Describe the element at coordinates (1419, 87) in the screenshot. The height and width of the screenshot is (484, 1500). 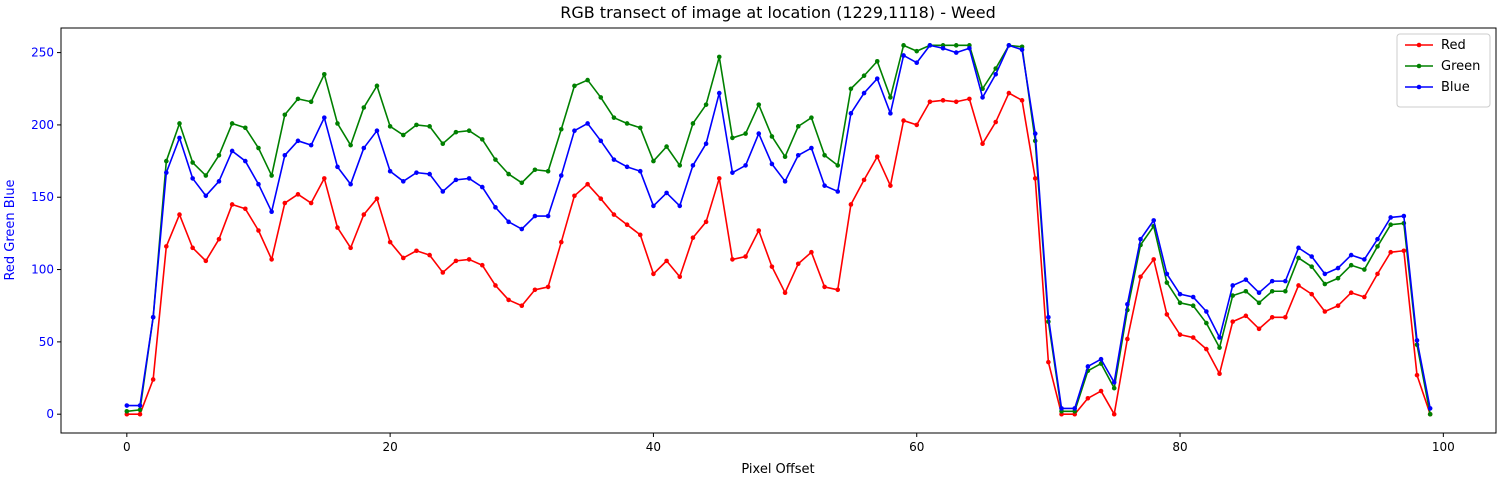
I see `legend-marker-blue` at that location.